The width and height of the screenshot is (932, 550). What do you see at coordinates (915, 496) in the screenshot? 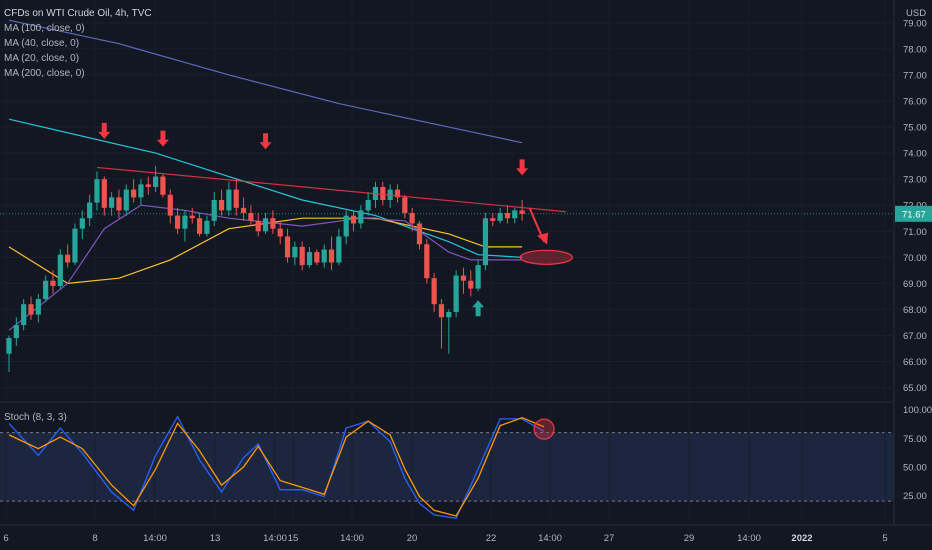
I see `stoch-tick-label: 25.00` at bounding box center [915, 496].